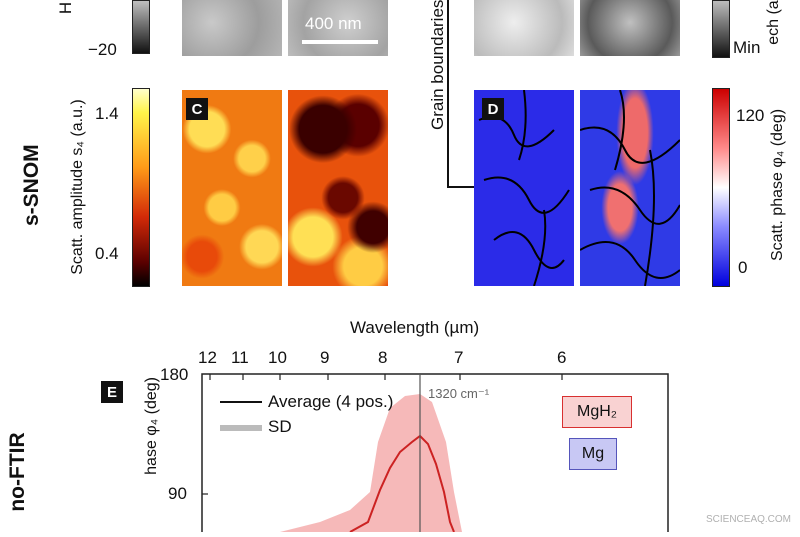 The height and width of the screenshot is (537, 800). I want to click on ftir-y-axis-label: hase φ₄ (deg), so click(151, 426).